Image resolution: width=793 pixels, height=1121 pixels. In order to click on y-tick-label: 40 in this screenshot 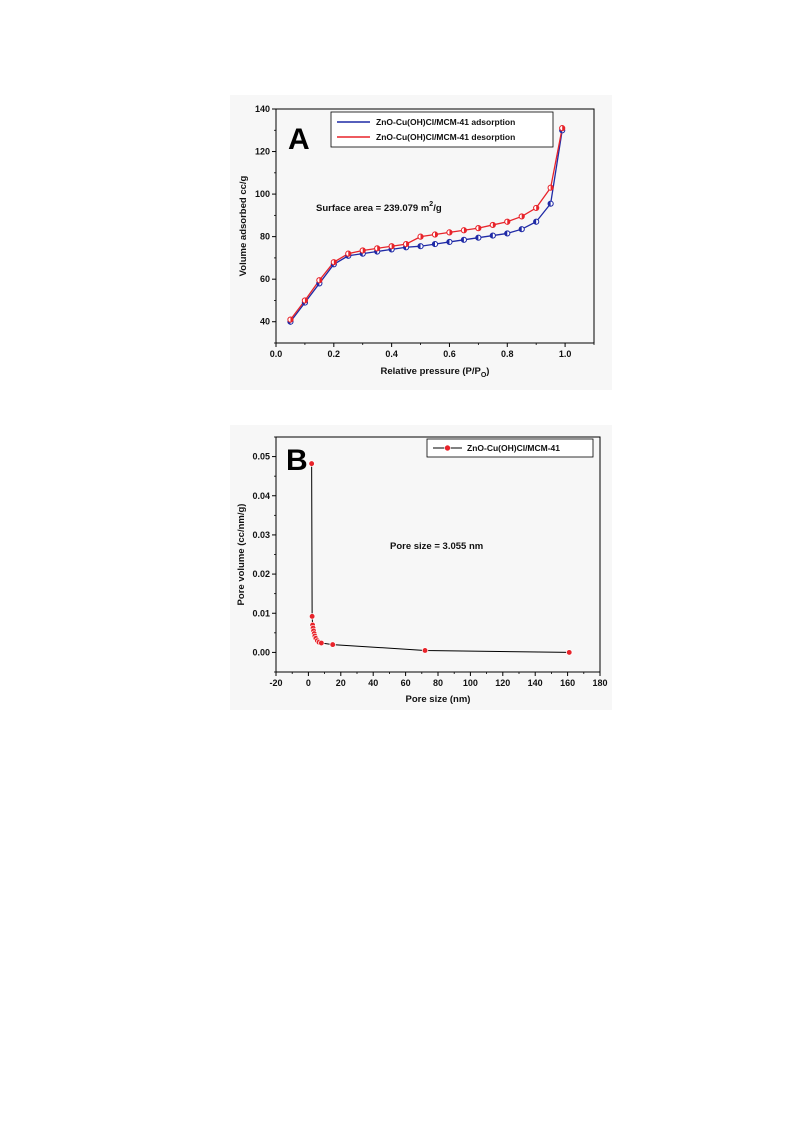, I will do `click(265, 322)`.